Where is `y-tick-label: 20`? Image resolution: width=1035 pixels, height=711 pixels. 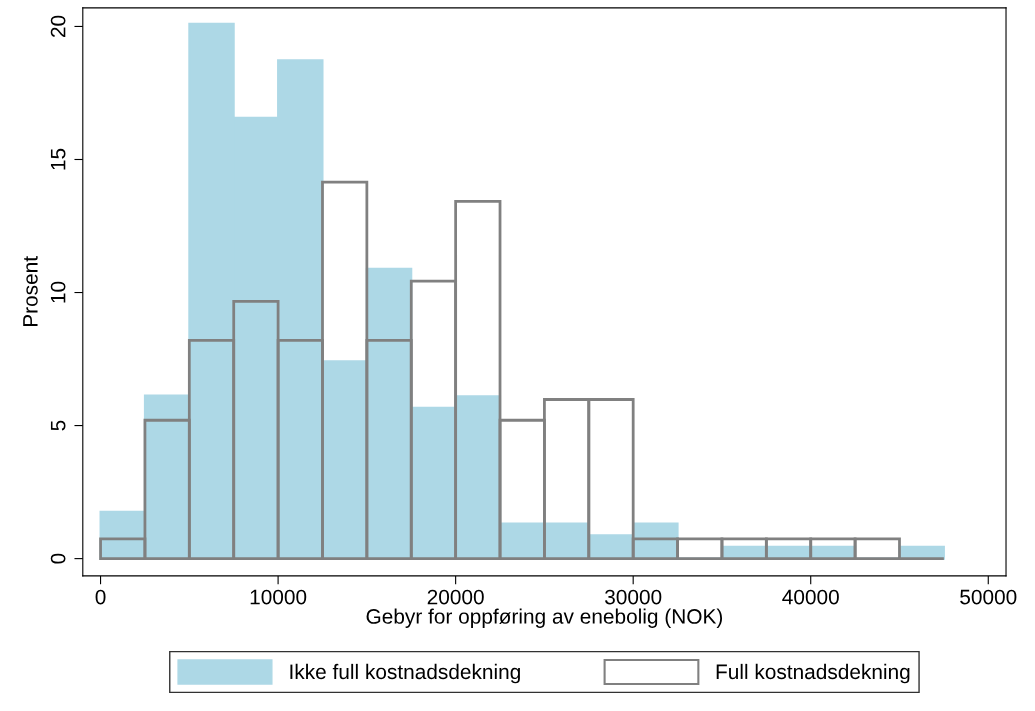 y-tick-label: 20 is located at coordinates (58, 26).